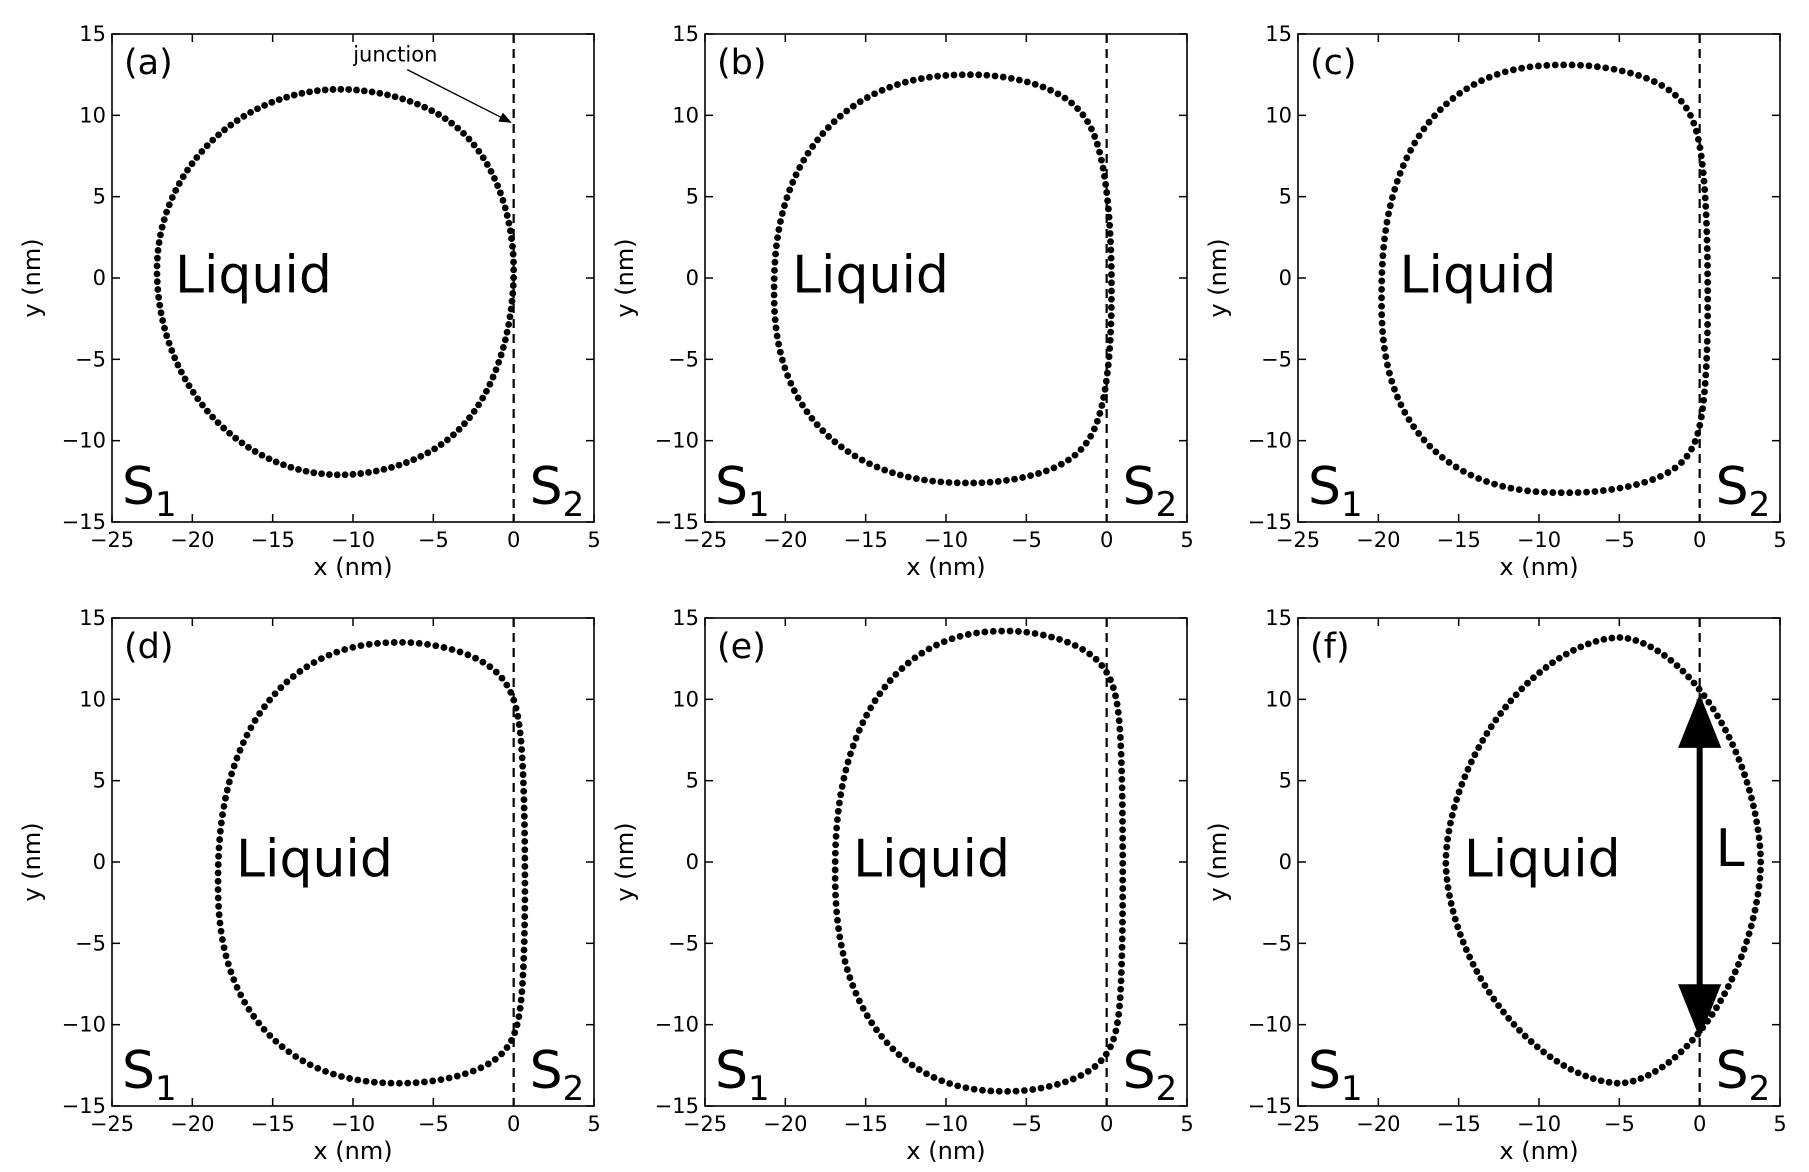  I want to click on y-tick-label: −5, so click(683, 359).